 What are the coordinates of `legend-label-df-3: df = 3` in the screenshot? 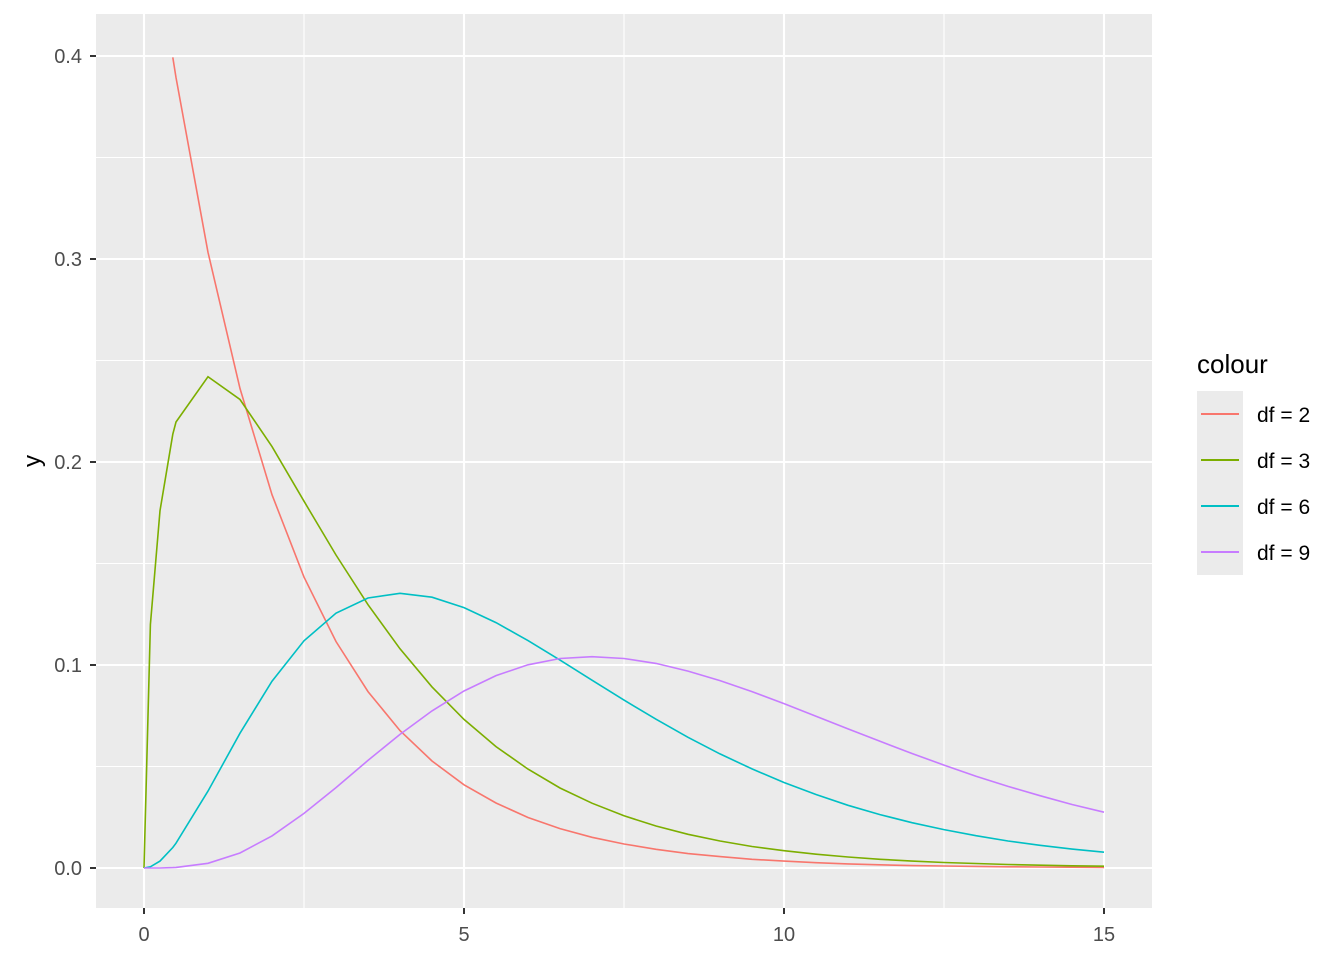 It's located at (1283, 461).